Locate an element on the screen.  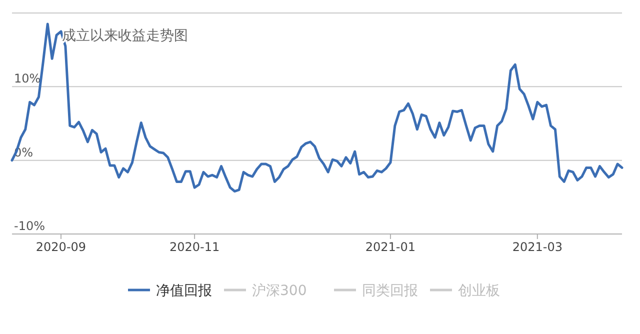
x-tick-label: 2021-03 is located at coordinates (537, 247).